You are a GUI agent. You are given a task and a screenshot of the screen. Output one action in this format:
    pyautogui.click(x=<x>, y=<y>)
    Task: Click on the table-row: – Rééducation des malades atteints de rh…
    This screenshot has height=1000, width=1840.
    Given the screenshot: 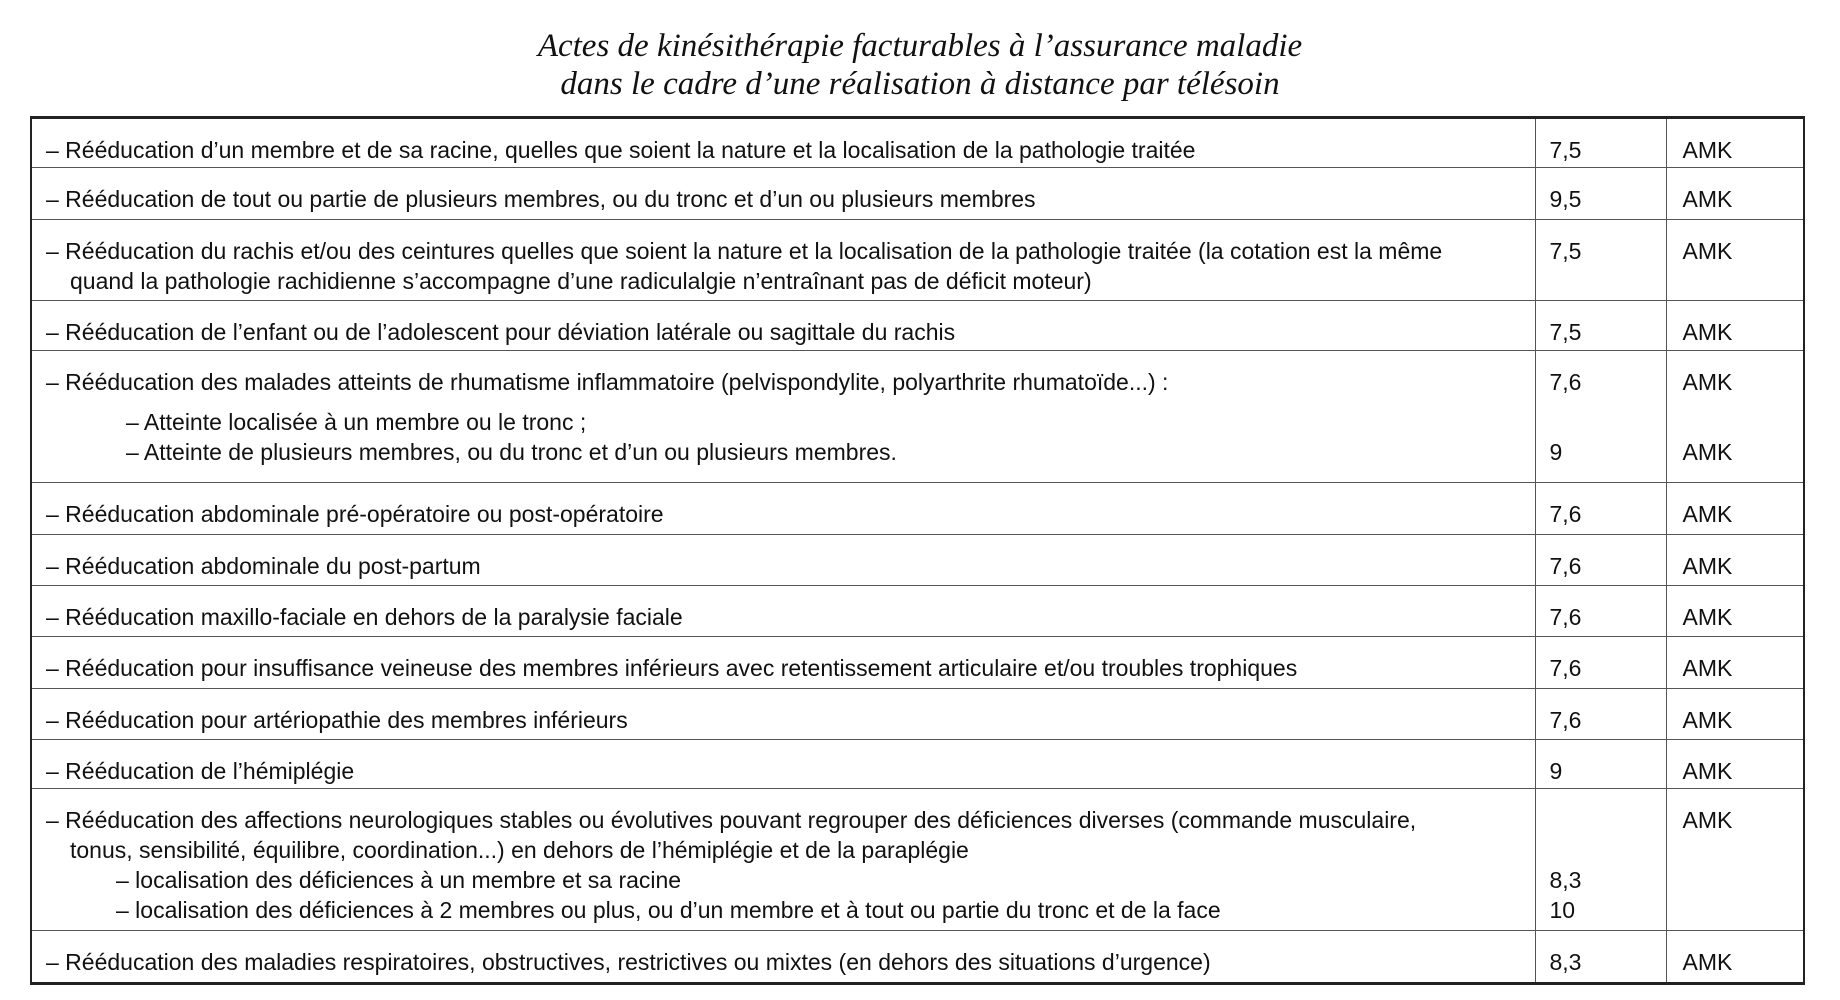 What is the action you would take?
    pyautogui.click(x=917, y=416)
    